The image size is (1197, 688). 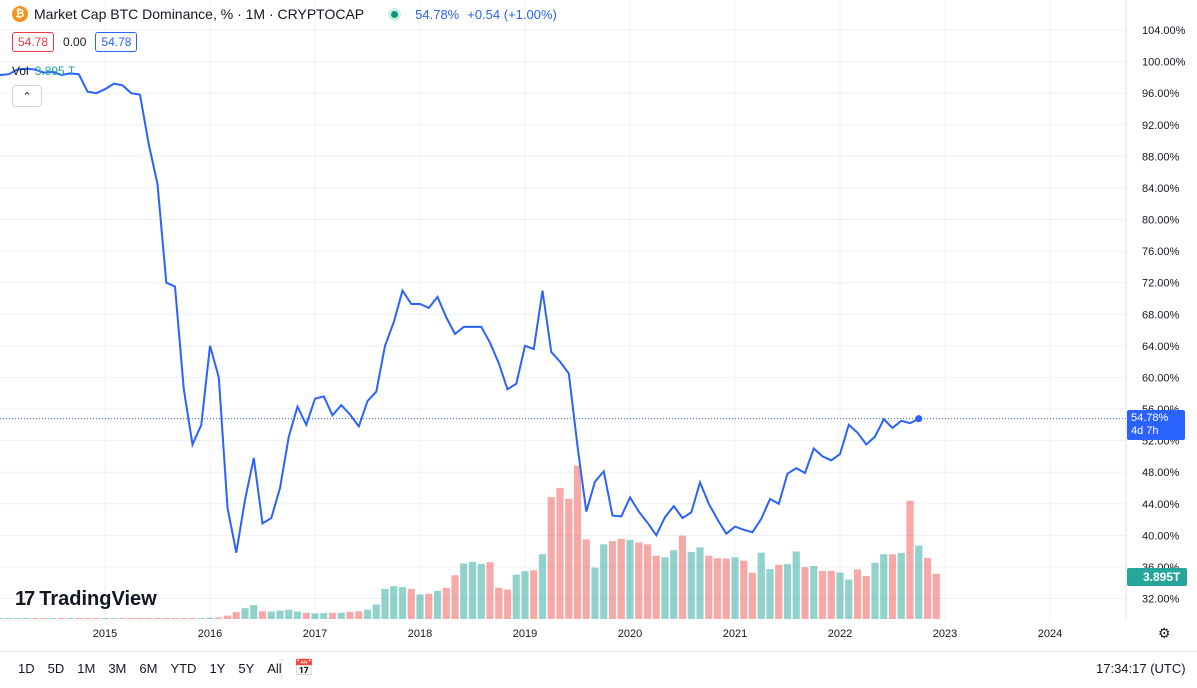 I want to click on y-tick-label: 100.00%, so click(x=1164, y=63).